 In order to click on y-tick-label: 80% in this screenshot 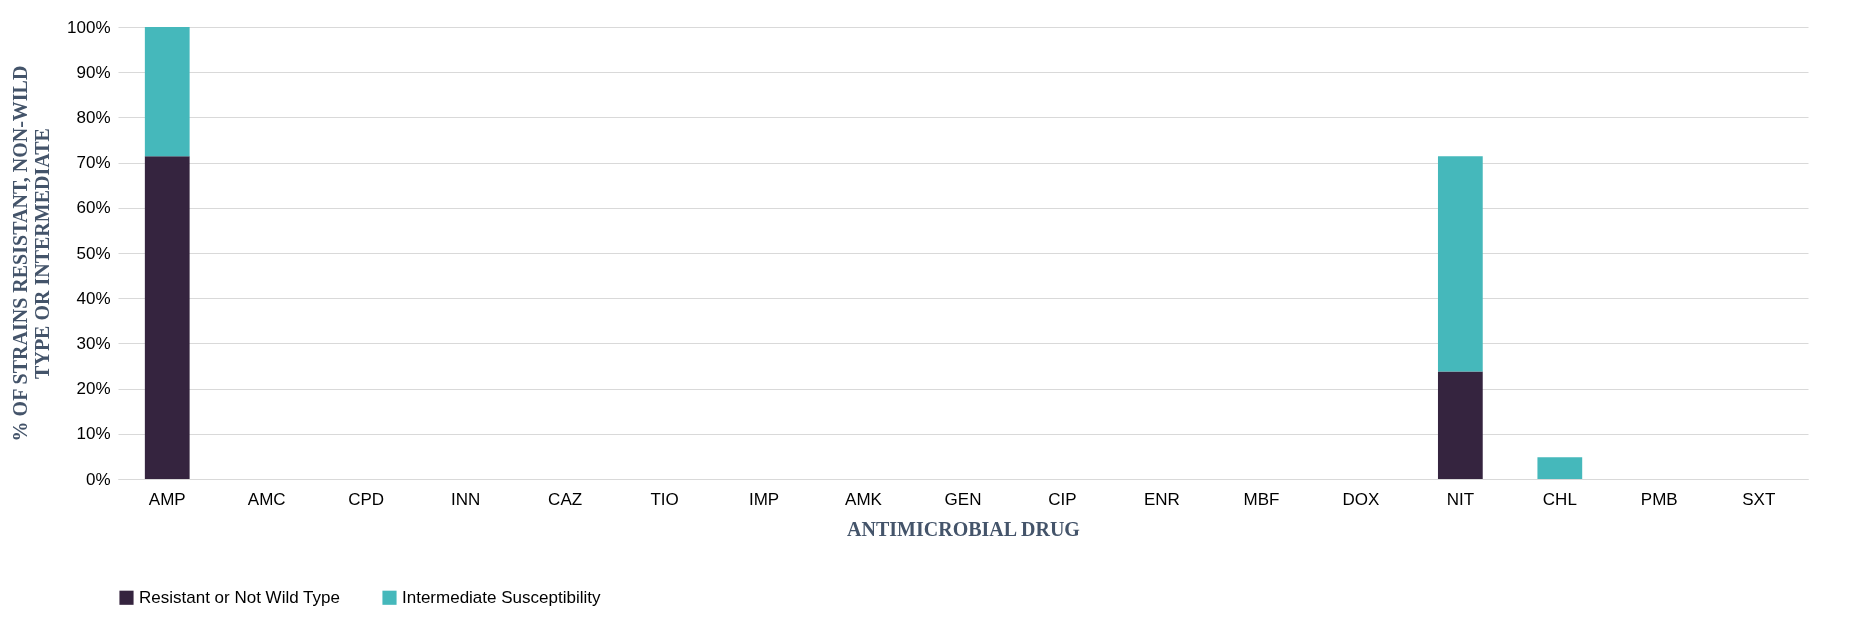, I will do `click(93, 117)`.